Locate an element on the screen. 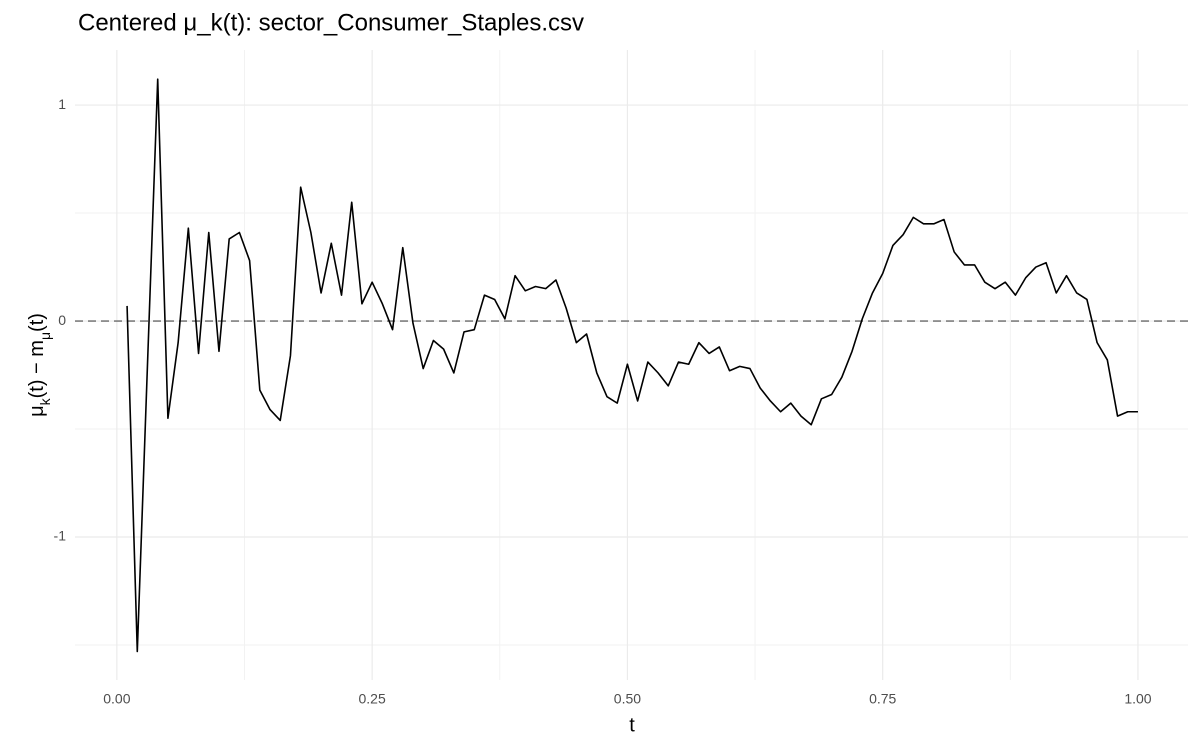  x-tick-label: 0.25 is located at coordinates (372, 699).